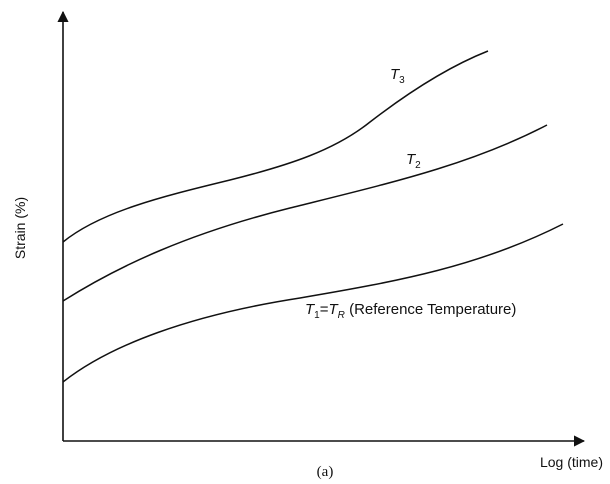  I want to click on x-axis-label: Log (time), so click(571, 462).